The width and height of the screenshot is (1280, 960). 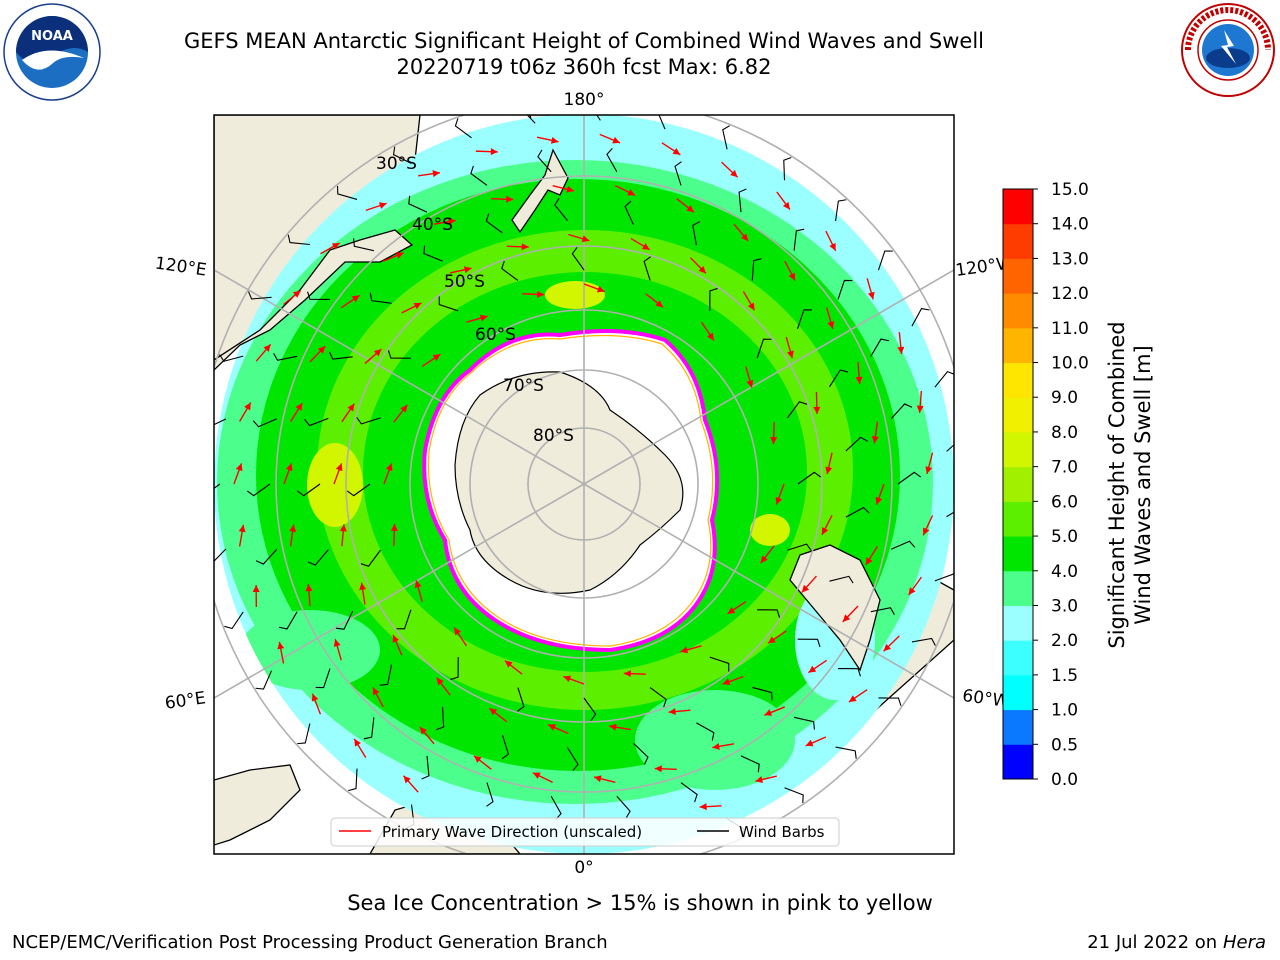 What do you see at coordinates (1064, 745) in the screenshot?
I see `colorbar-tick-label: 0.5` at bounding box center [1064, 745].